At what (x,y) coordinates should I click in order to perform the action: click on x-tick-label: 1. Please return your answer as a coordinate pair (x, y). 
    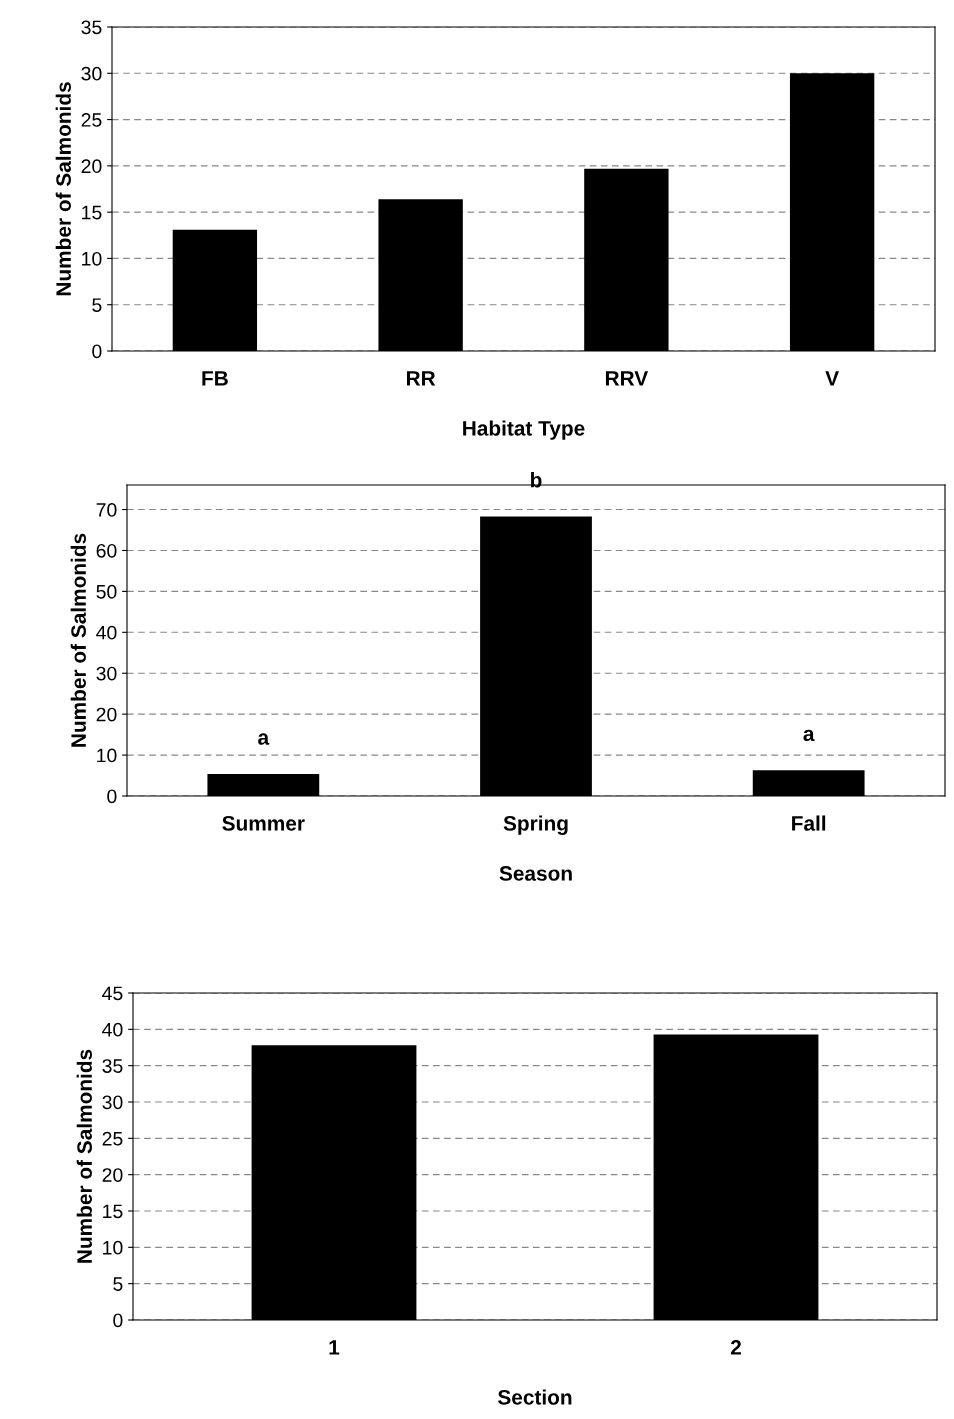
    Looking at the image, I should click on (334, 1347).